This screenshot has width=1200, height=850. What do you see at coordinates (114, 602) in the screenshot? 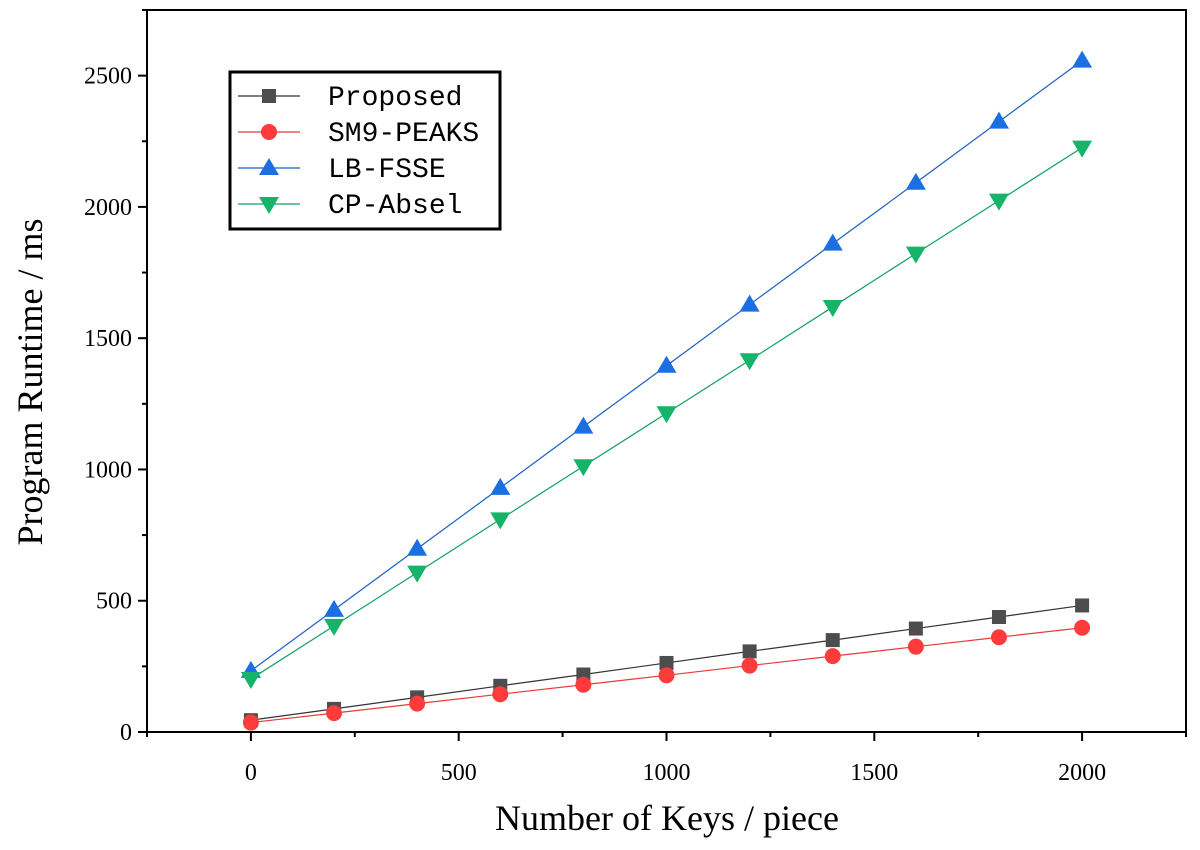
I see `y-tick-label: 500` at bounding box center [114, 602].